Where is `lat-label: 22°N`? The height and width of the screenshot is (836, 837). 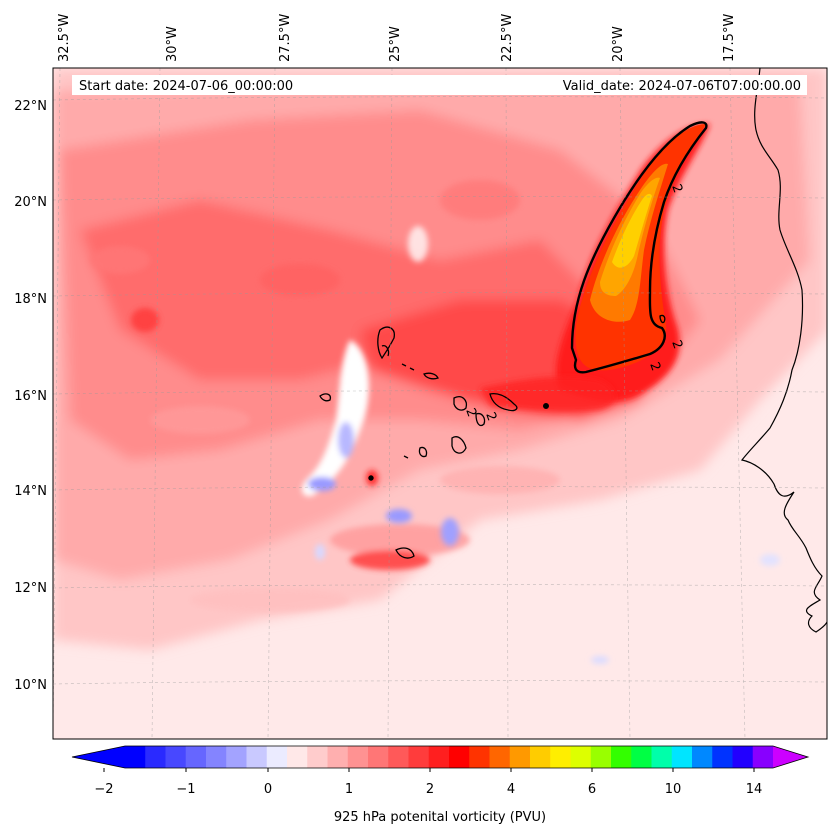 lat-label: 22°N is located at coordinates (30, 106).